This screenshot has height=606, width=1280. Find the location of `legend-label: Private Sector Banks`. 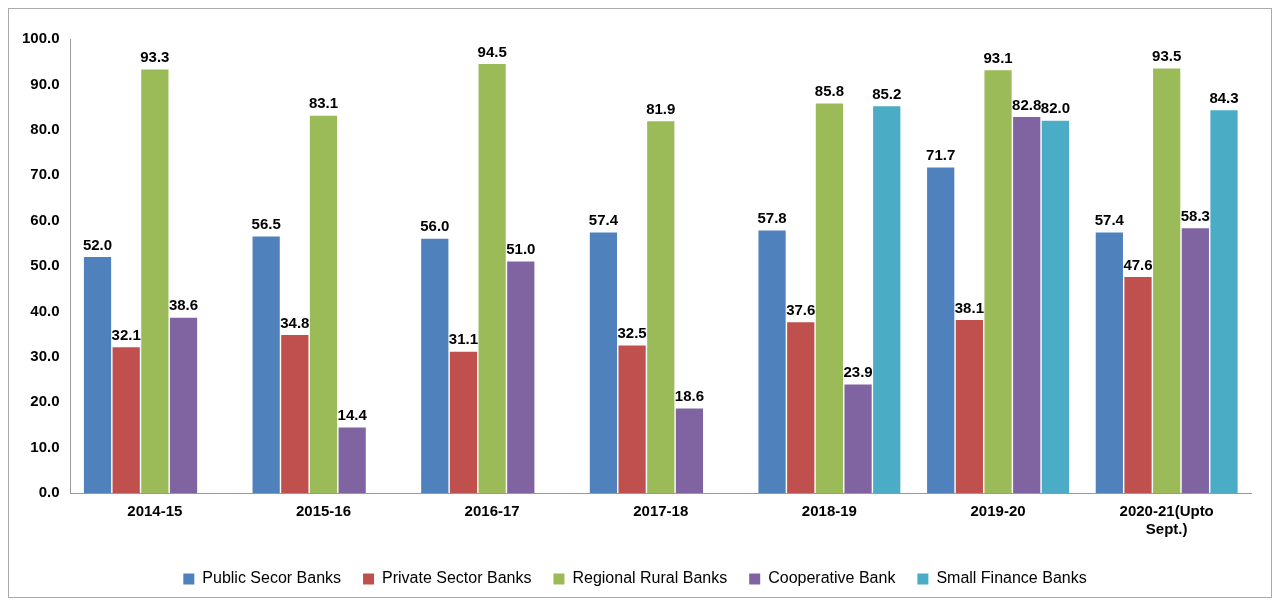

legend-label: Private Sector Banks is located at coordinates (457, 578).